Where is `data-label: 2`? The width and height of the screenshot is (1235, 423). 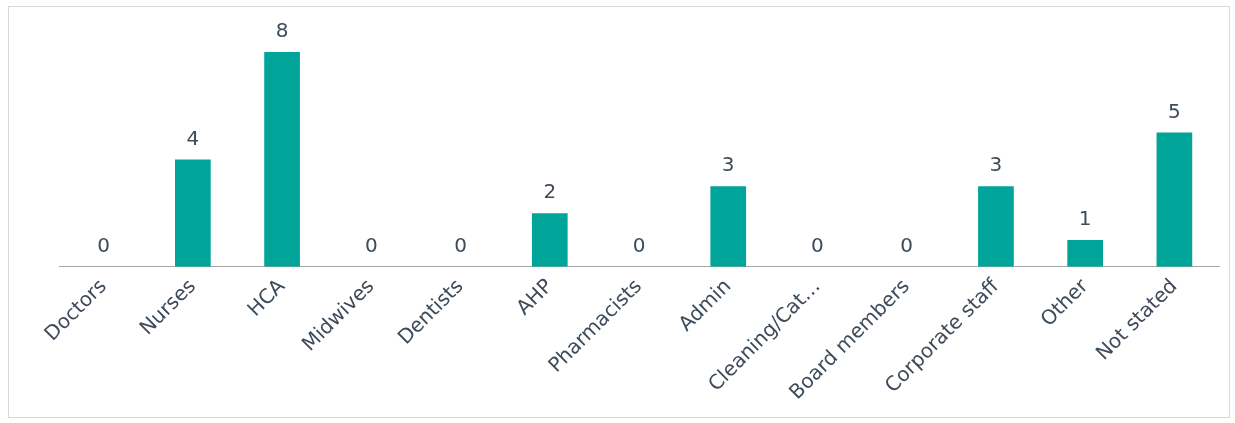
data-label: 2 is located at coordinates (550, 191).